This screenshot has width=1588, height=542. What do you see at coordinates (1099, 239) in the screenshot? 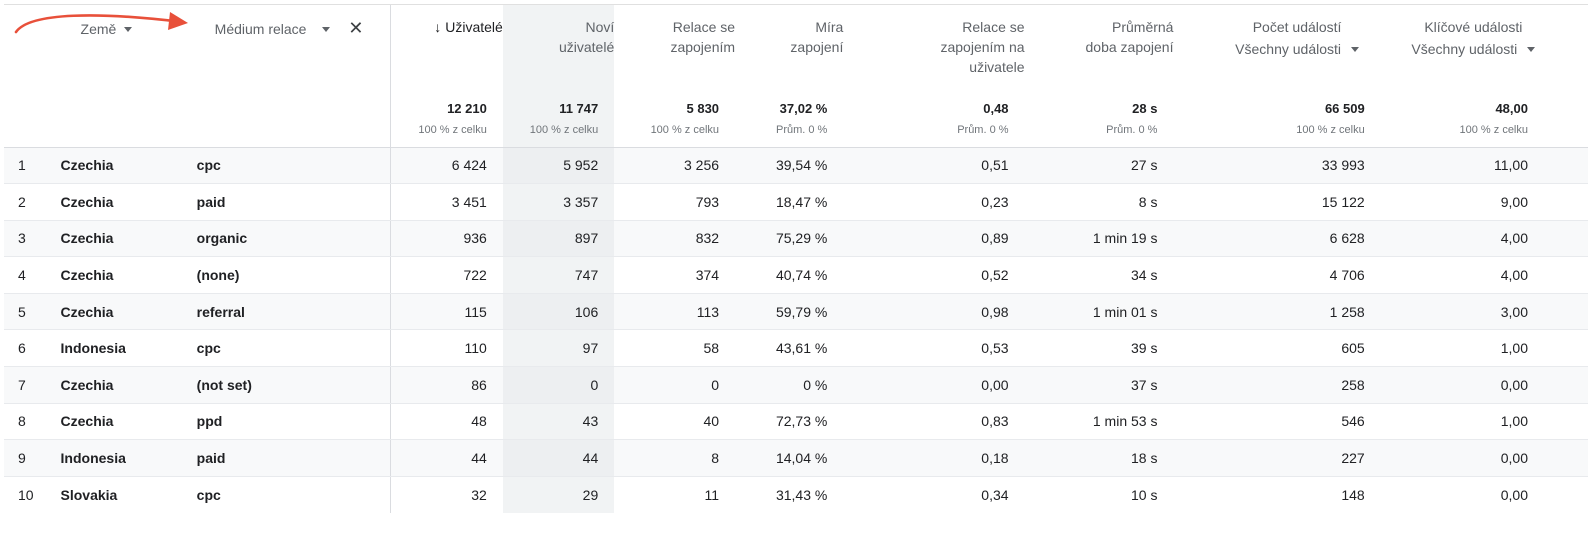
I see `cell-avg-engagement: 1 min 19 s` at bounding box center [1099, 239].